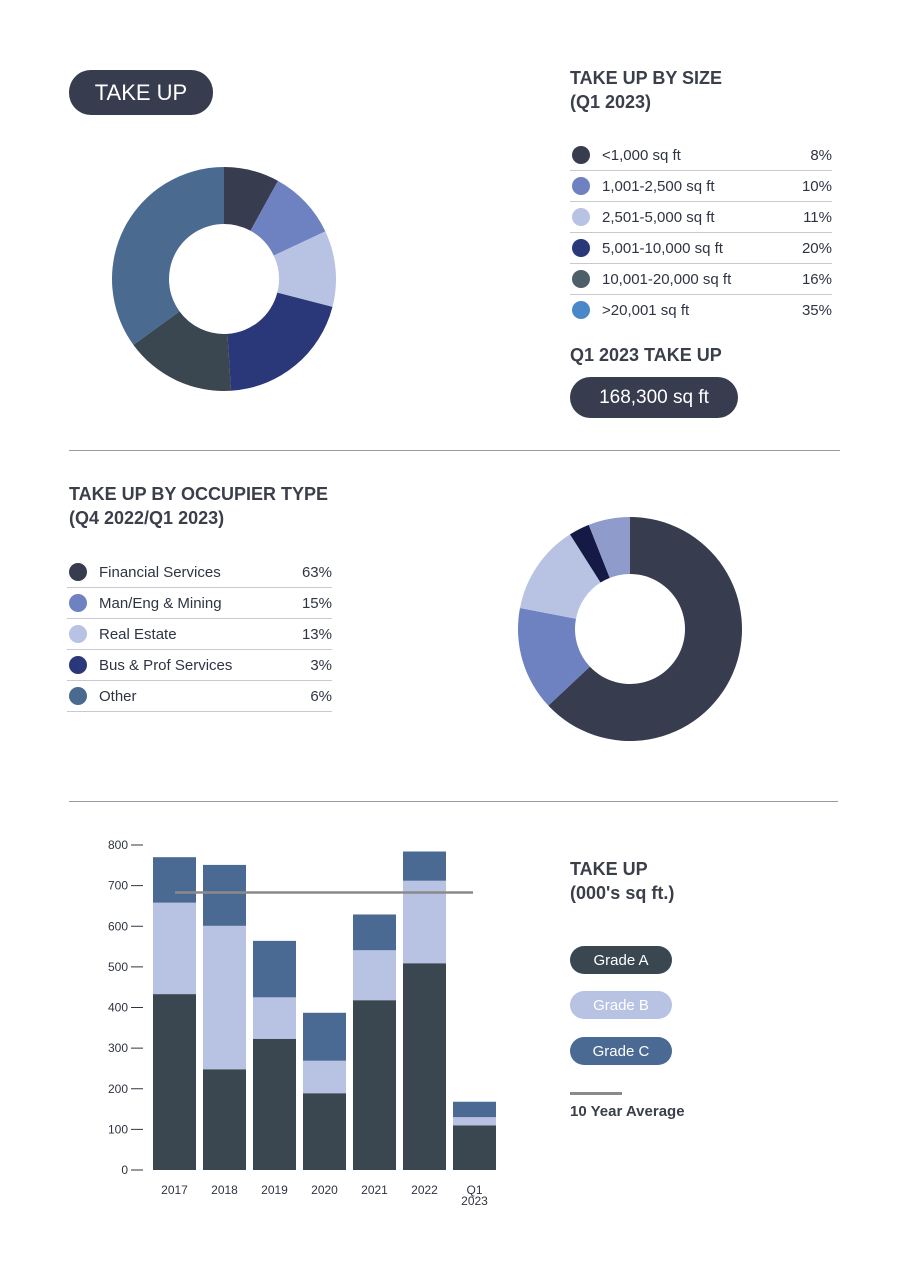 The image size is (908, 1283). Describe the element at coordinates (174, 1190) in the screenshot. I see `x-tick-label: 2017` at that location.